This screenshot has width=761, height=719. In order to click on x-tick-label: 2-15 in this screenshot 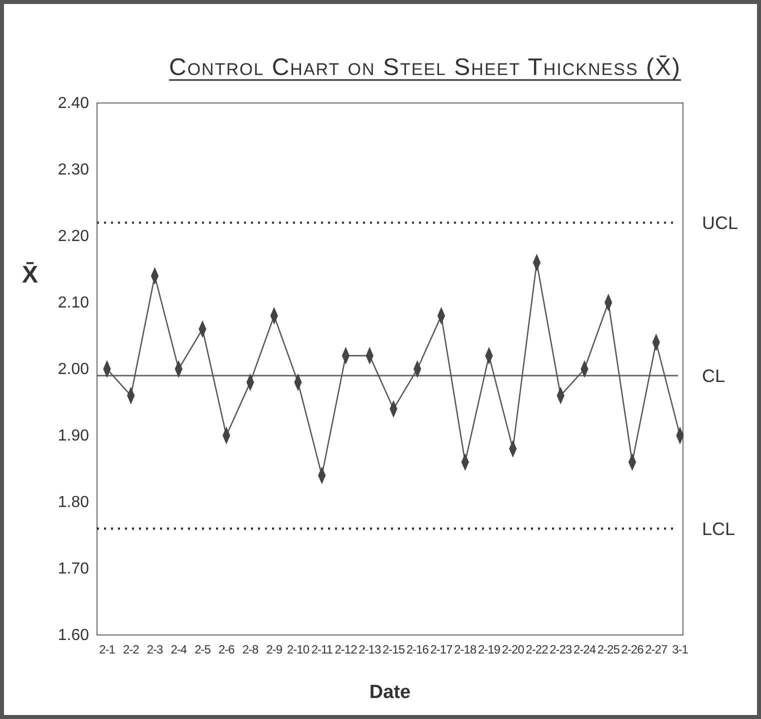, I will do `click(394, 649)`.